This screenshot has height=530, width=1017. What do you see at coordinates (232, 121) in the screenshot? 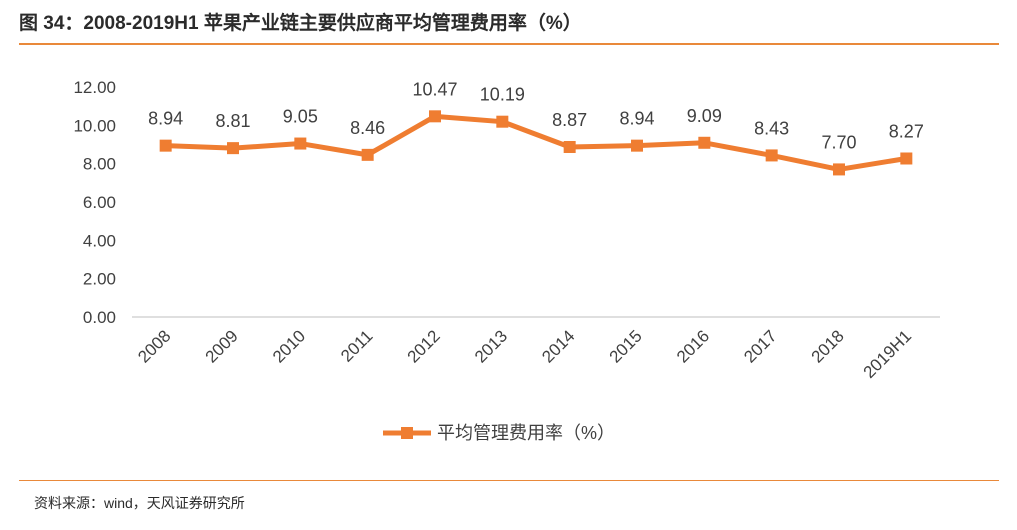
I see `data-label: 8.81` at bounding box center [232, 121].